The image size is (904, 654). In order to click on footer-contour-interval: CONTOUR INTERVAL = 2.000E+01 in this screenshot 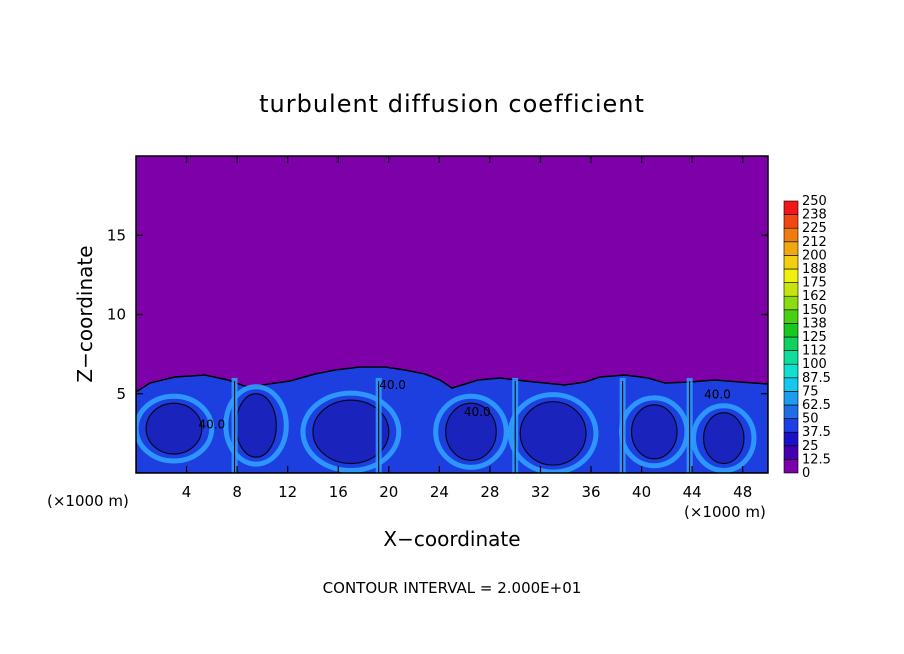, I will do `click(452, 588)`.